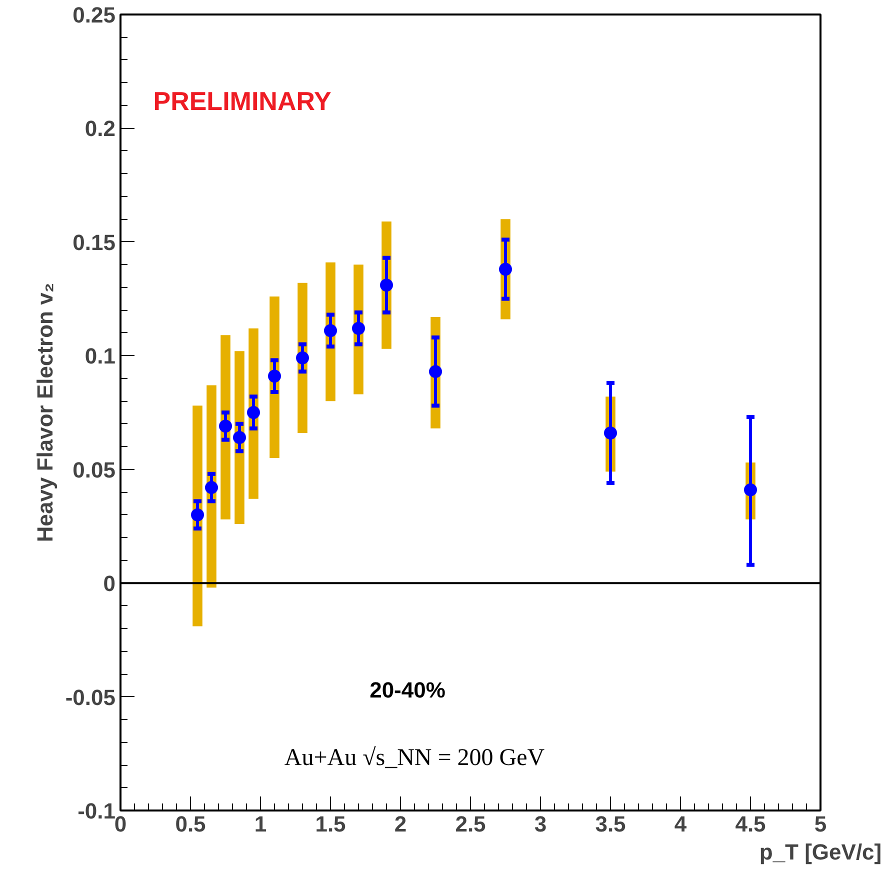 The height and width of the screenshot is (894, 896). What do you see at coordinates (90, 697) in the screenshot?
I see `y-tick-label: -0.05` at bounding box center [90, 697].